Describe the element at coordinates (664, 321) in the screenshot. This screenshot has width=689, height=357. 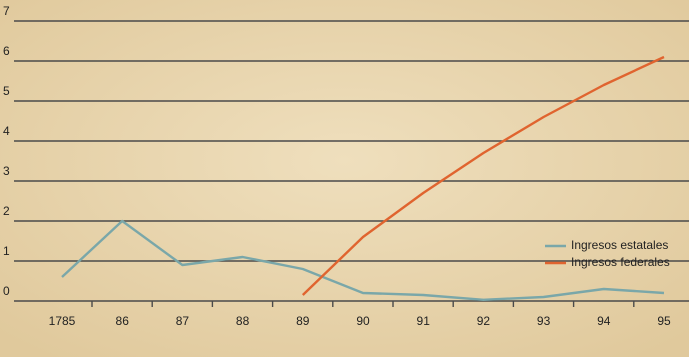
I see `x-tick-label: 95` at that location.